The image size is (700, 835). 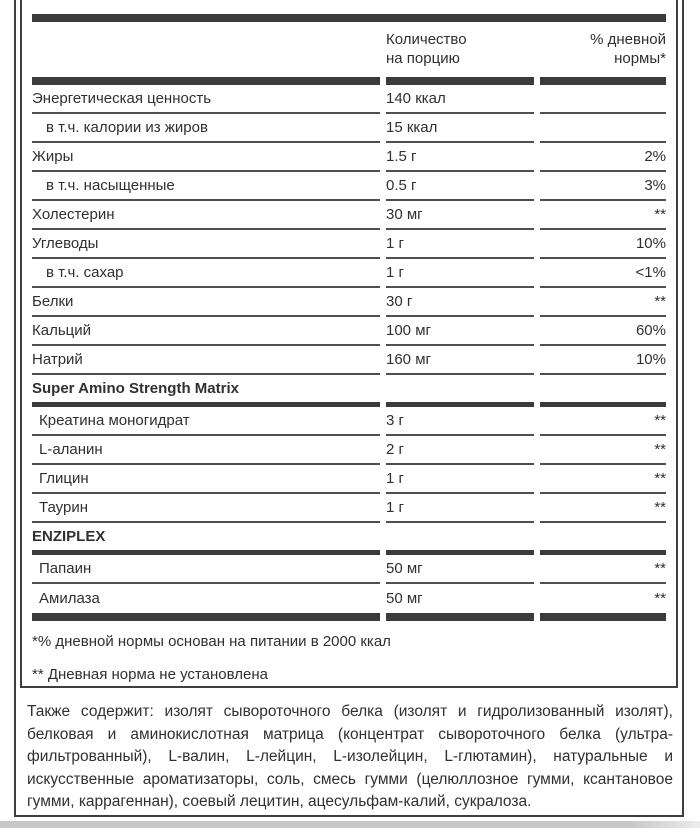 What do you see at coordinates (69, 536) in the screenshot?
I see `section-header: ENZIPLEX` at bounding box center [69, 536].